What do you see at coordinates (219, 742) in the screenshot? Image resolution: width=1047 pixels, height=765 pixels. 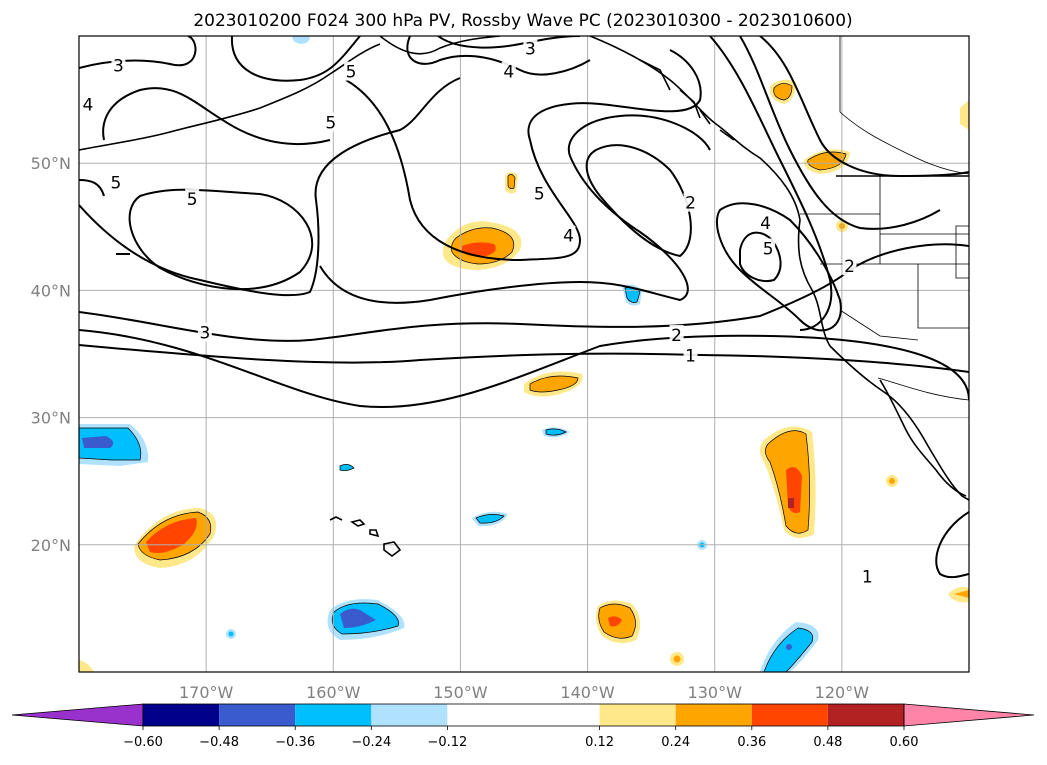 I see `colorbar-tick-label: −0.48` at bounding box center [219, 742].